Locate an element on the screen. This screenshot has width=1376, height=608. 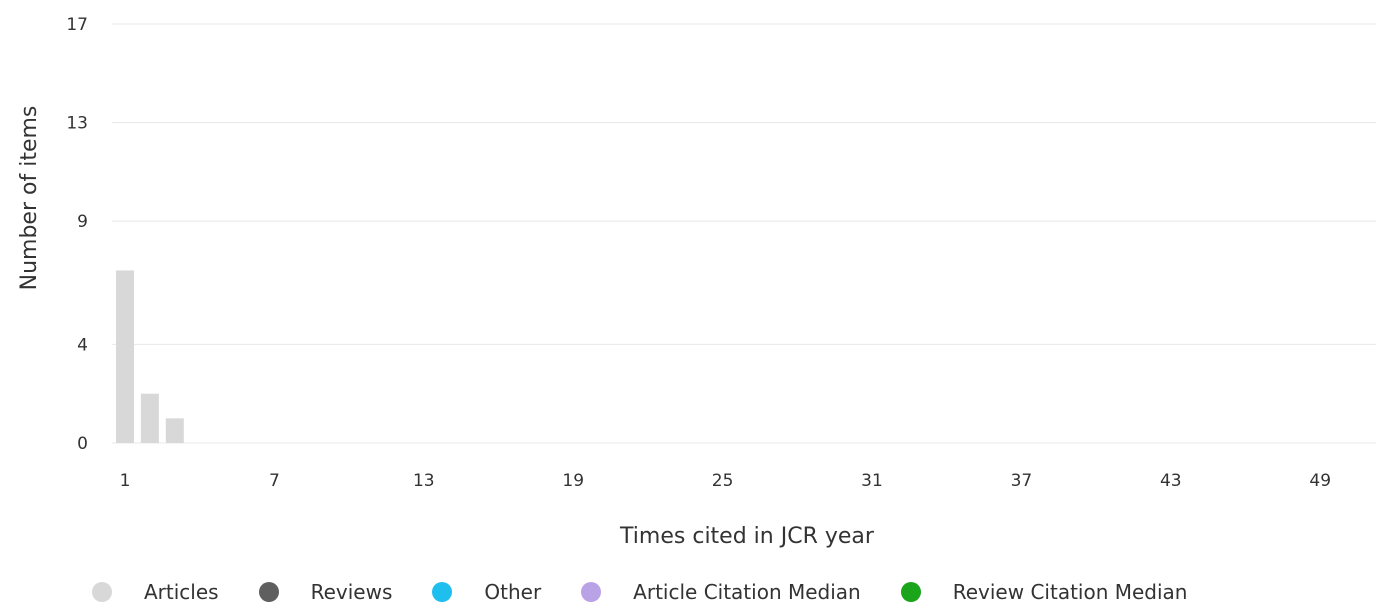
x-axis-ticks: 1 7 13 19 25 31 37 43 49 is located at coordinates (725, 481).